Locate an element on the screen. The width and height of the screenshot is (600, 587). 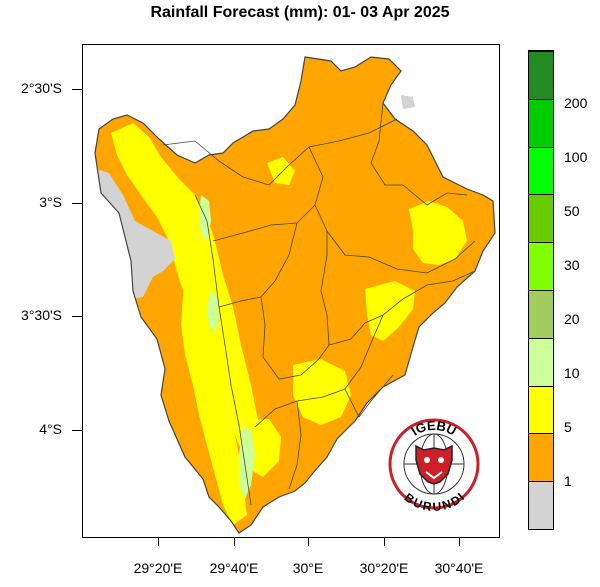
logo-ring is located at coordinates (434, 464).